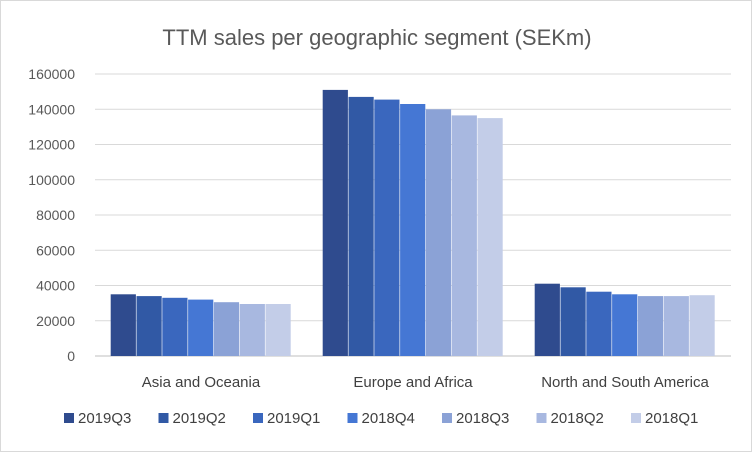  I want to click on y-tick-label: 120000, so click(51, 145).